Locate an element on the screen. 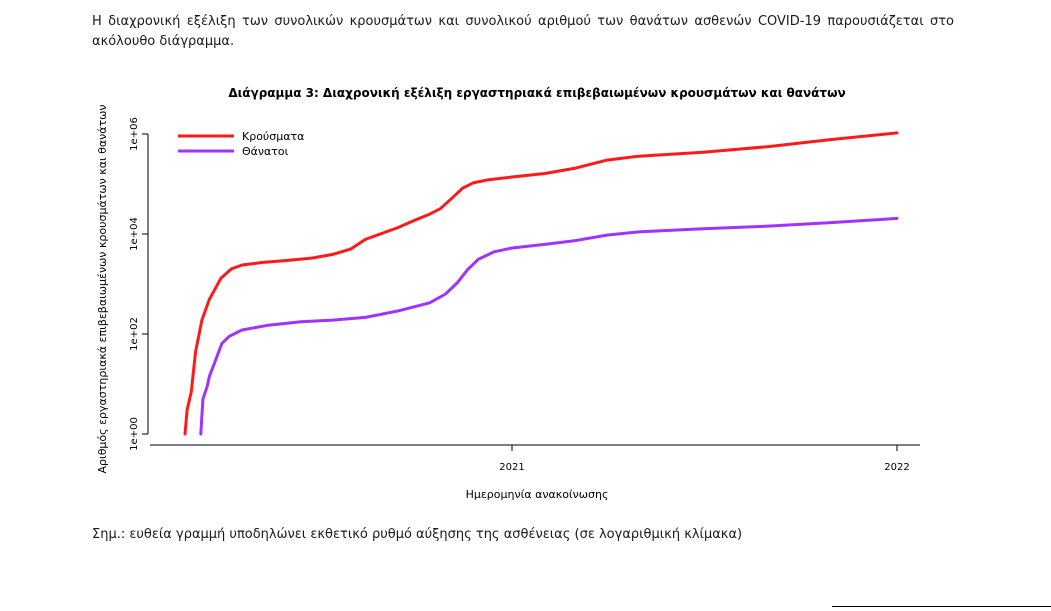 The image size is (1051, 611). footer-rule is located at coordinates (941, 606).